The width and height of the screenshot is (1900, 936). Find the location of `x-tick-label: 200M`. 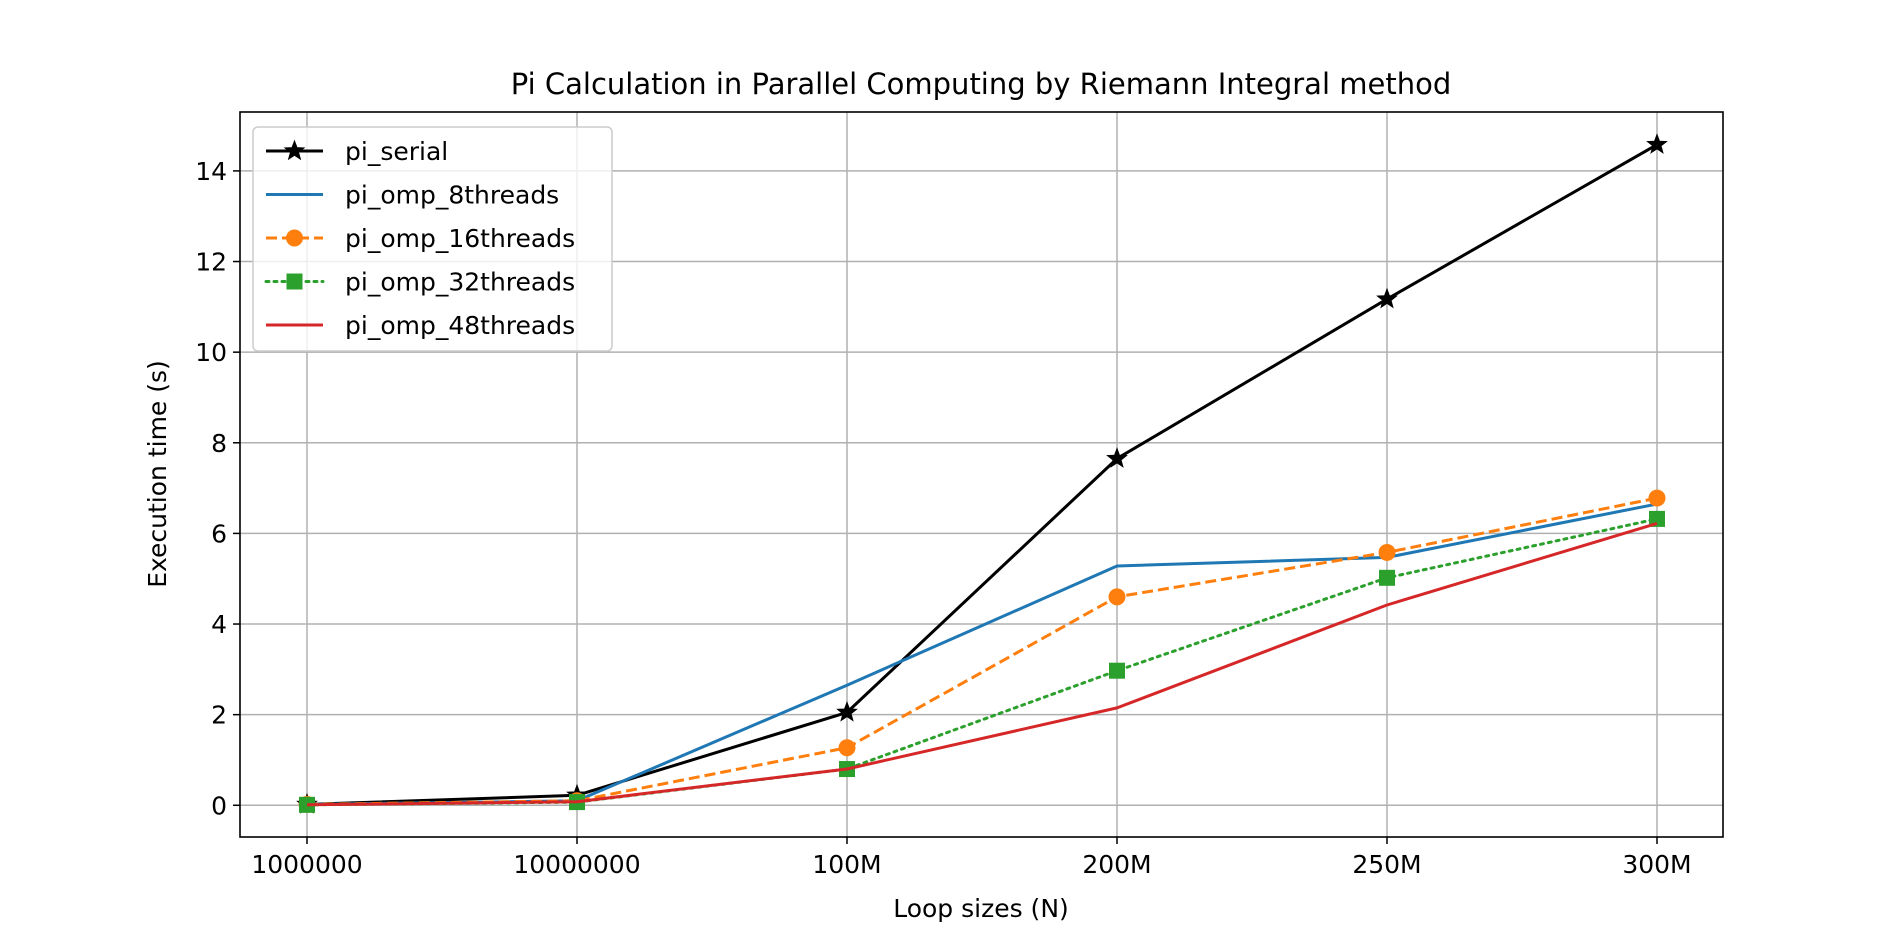

x-tick-label: 200M is located at coordinates (1116, 864).